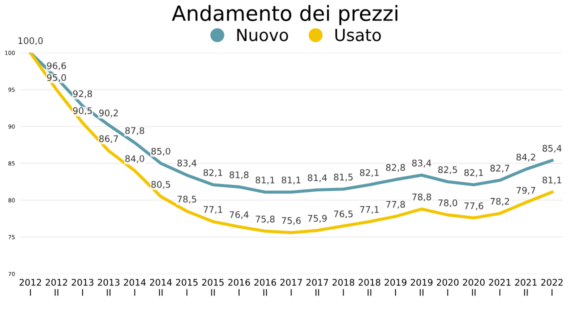 This screenshot has width=571, height=330. I want to click on data-label: 82,5, so click(447, 170).